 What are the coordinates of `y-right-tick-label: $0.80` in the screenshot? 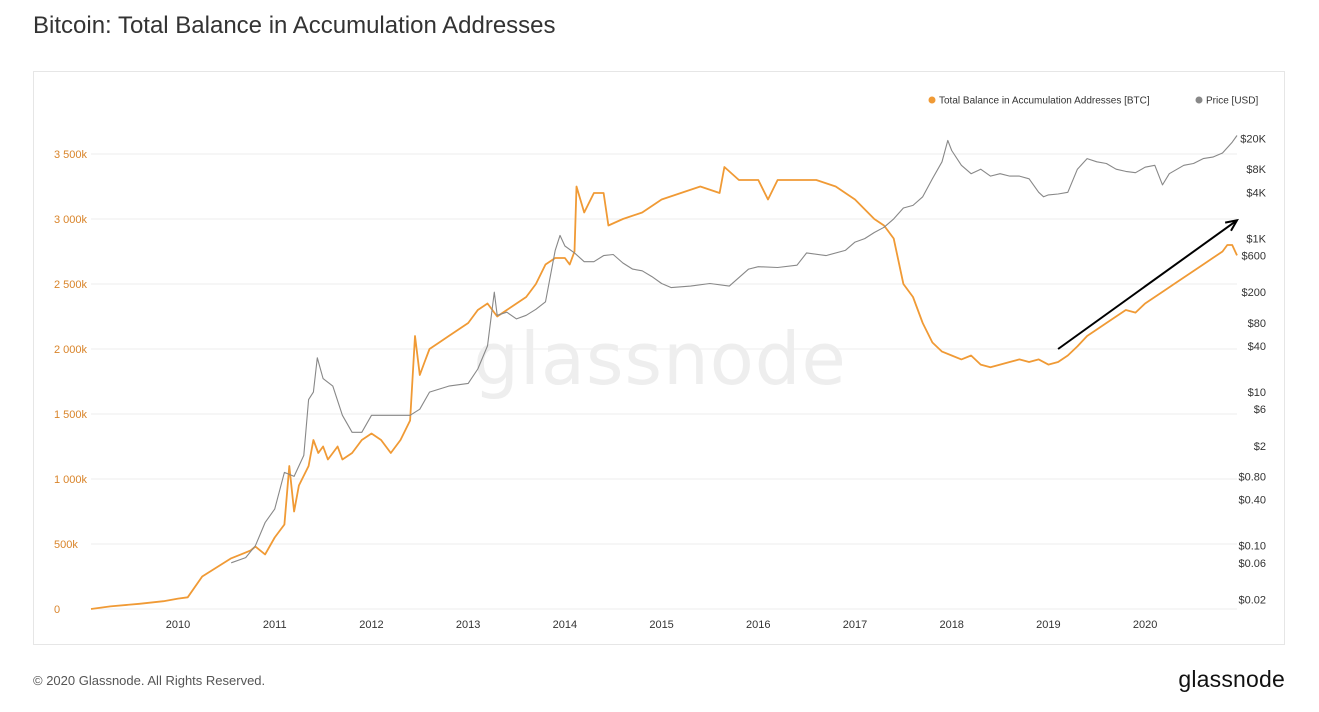 It's located at (1252, 477).